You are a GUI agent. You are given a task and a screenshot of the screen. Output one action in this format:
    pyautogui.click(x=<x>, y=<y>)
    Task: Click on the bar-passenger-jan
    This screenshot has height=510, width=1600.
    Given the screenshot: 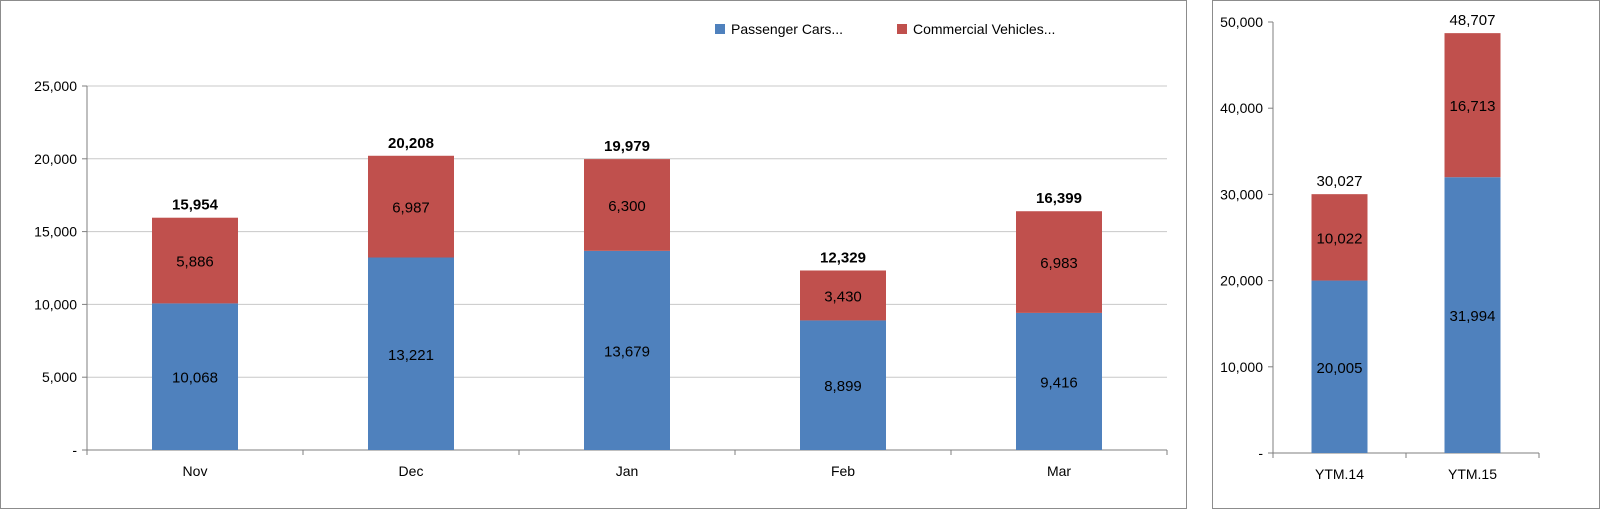 What is the action you would take?
    pyautogui.click(x=627, y=350)
    